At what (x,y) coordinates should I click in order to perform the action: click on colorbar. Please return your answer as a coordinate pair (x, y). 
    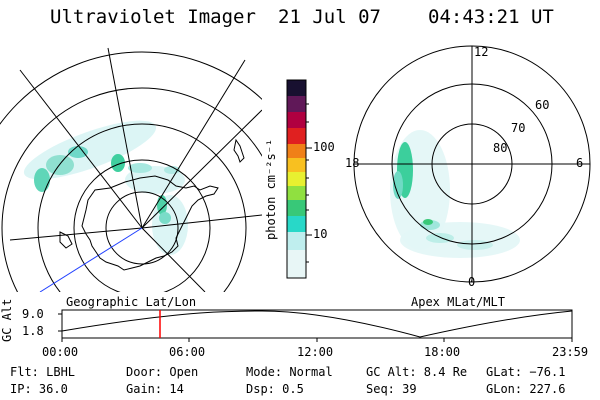
    Looking at the image, I should click on (299, 179).